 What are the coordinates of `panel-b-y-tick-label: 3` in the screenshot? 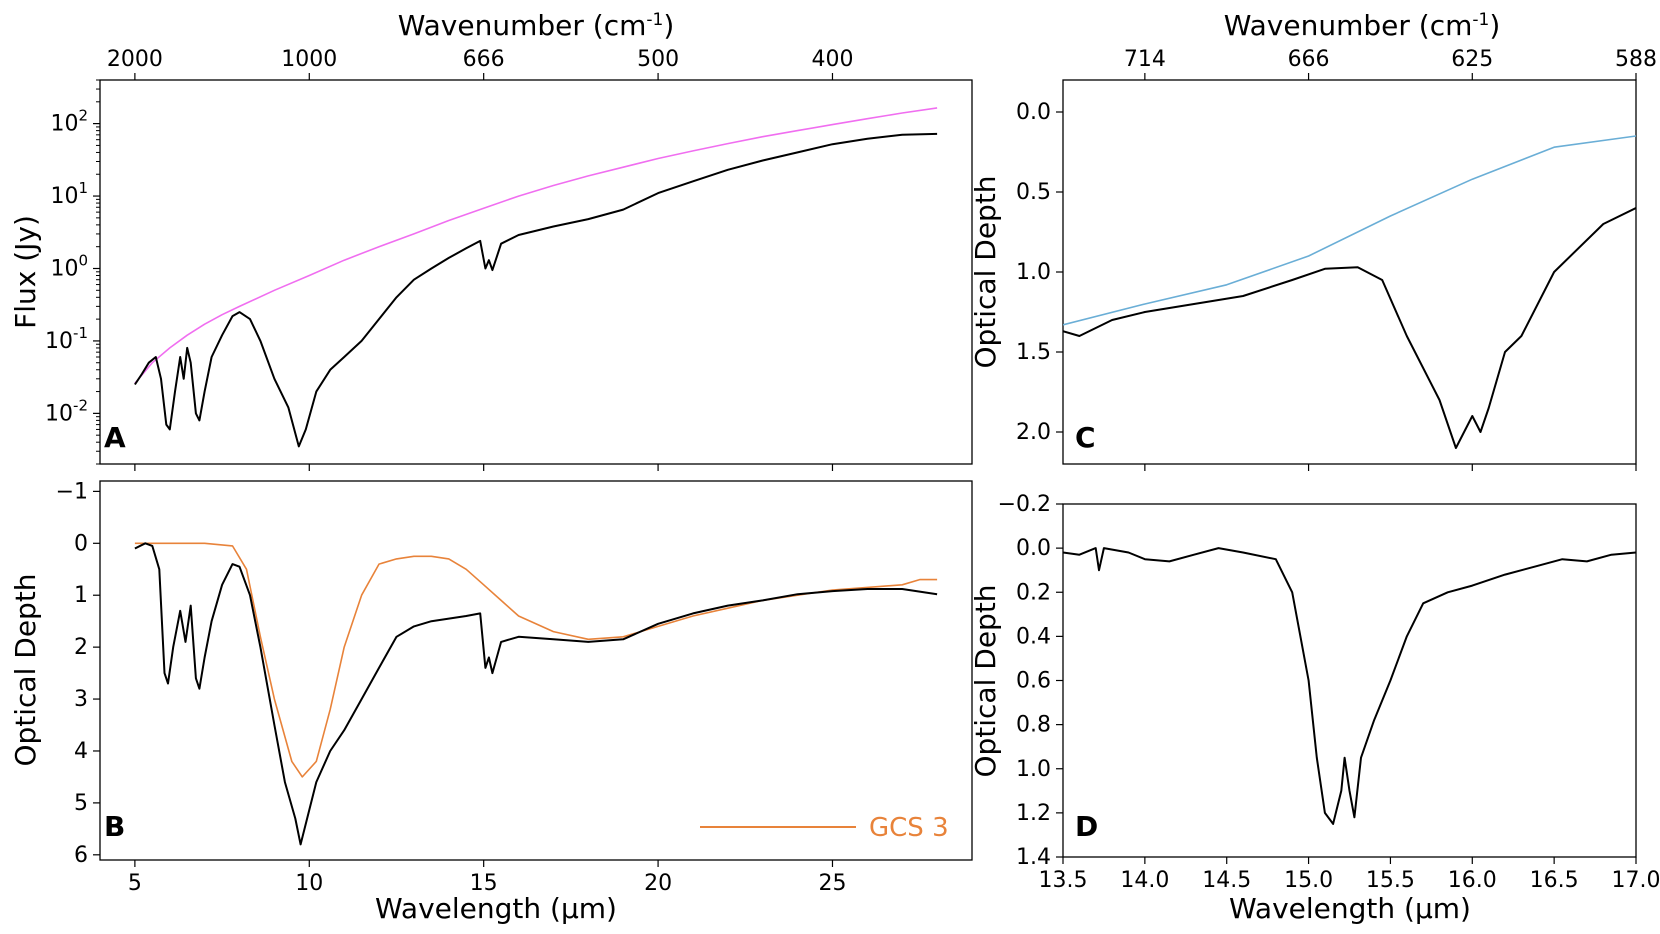 It's located at (81, 699).